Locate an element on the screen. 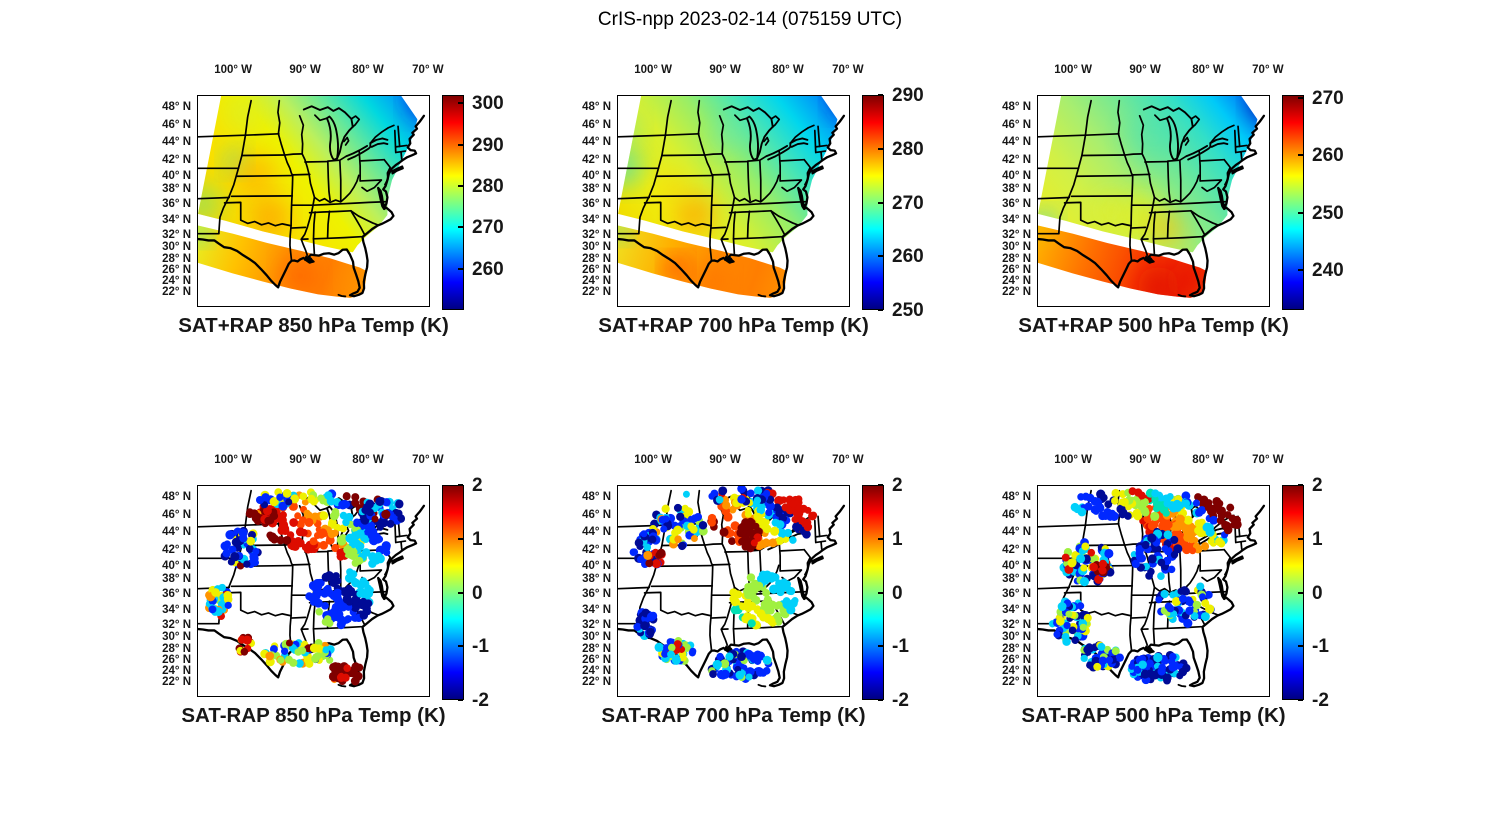 Image resolution: width=1500 pixels, height=825 pixels. panel-title: SAT+RAP 700 hPa Temp (K) is located at coordinates (733, 325).